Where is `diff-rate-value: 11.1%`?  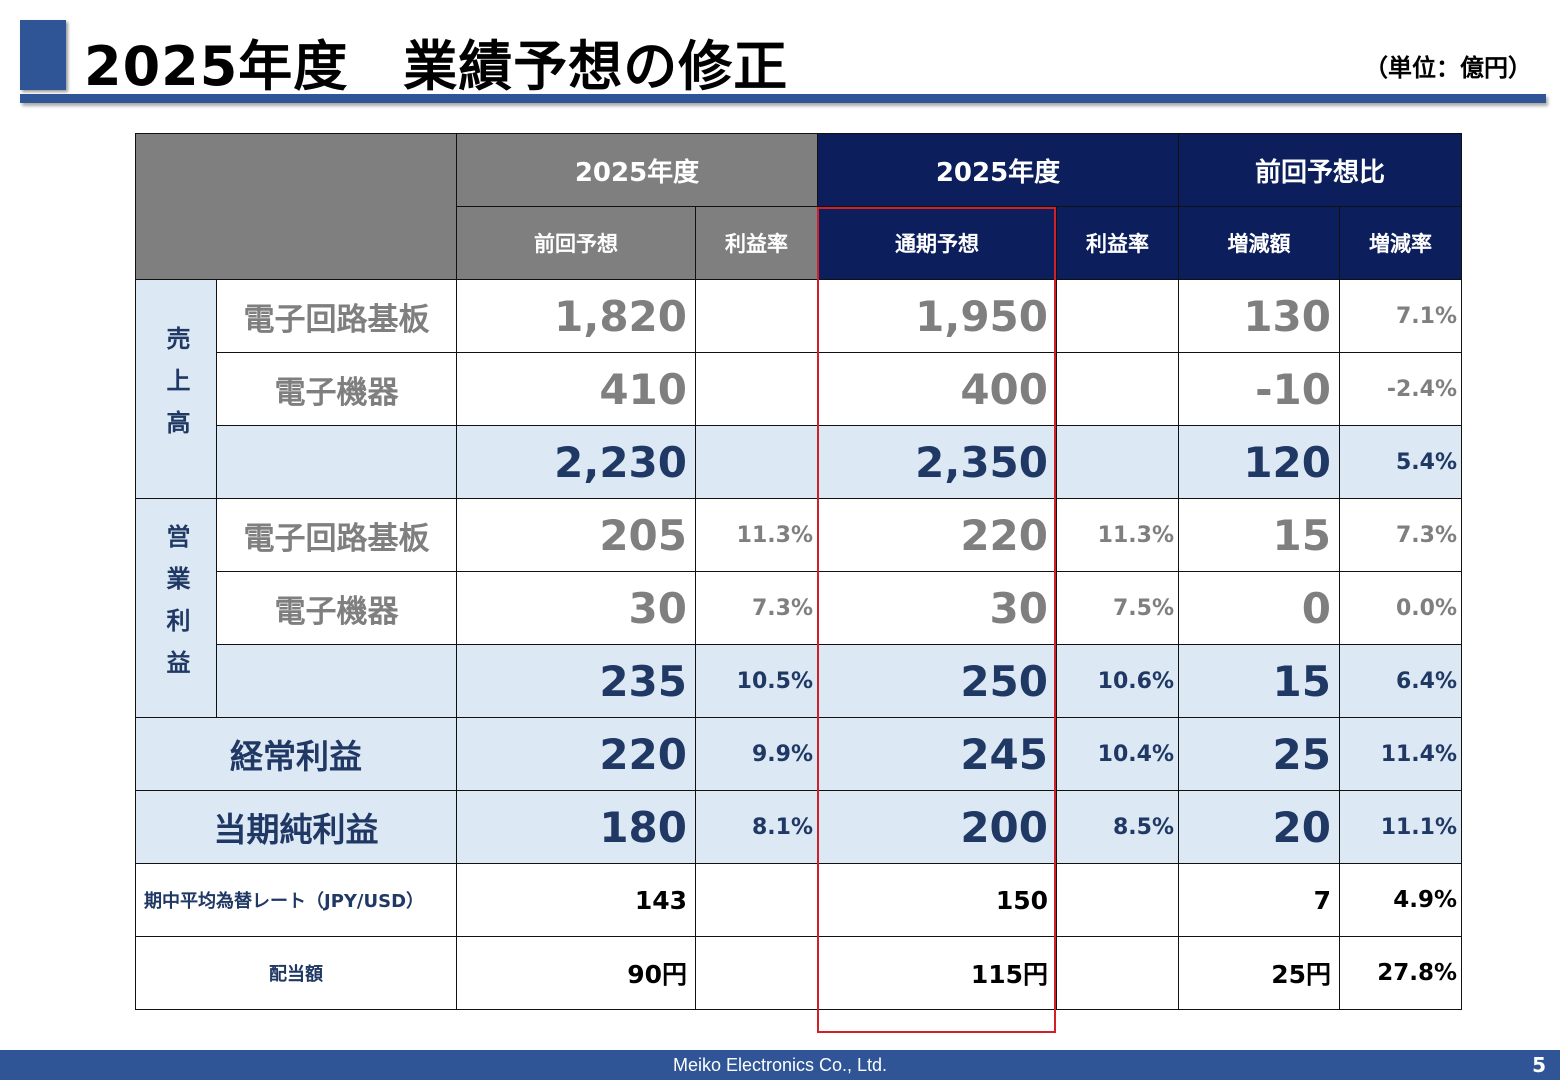
diff-rate-value: 11.1% is located at coordinates (1400, 827).